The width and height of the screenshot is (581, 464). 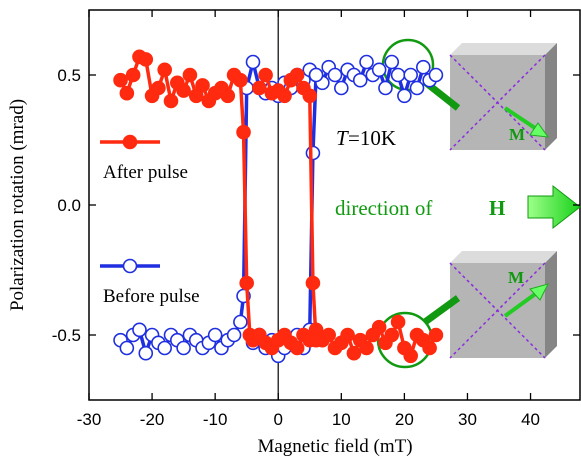 I want to click on x-tick-label: 20, so click(x=404, y=419).